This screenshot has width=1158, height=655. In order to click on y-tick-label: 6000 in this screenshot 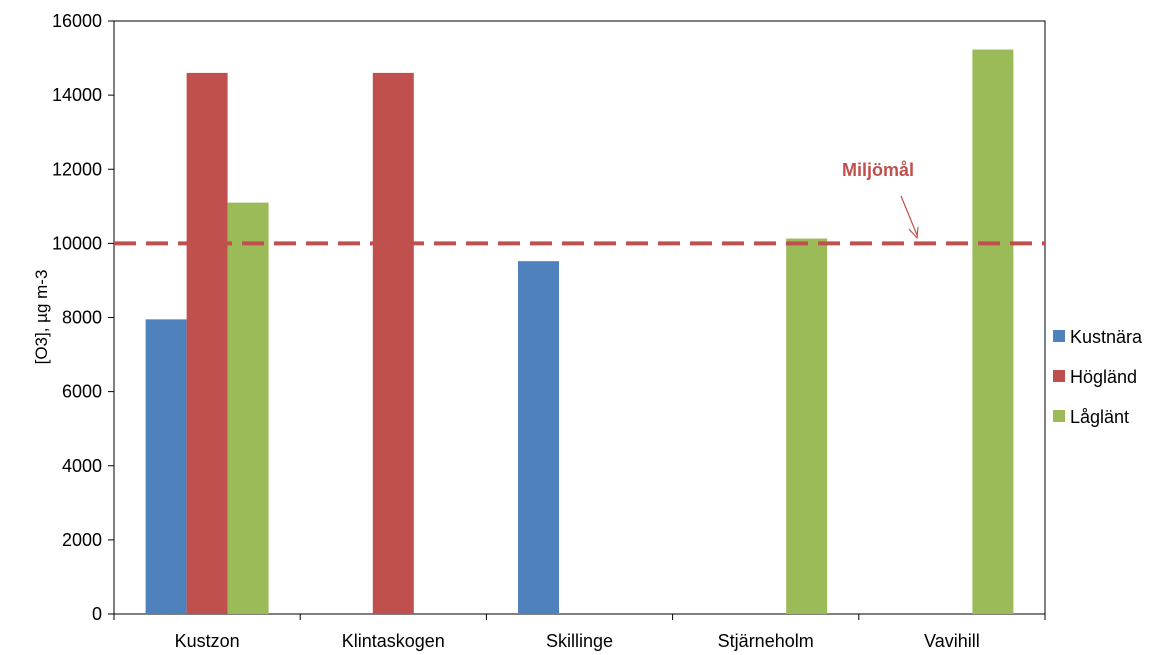, I will do `click(82, 392)`.